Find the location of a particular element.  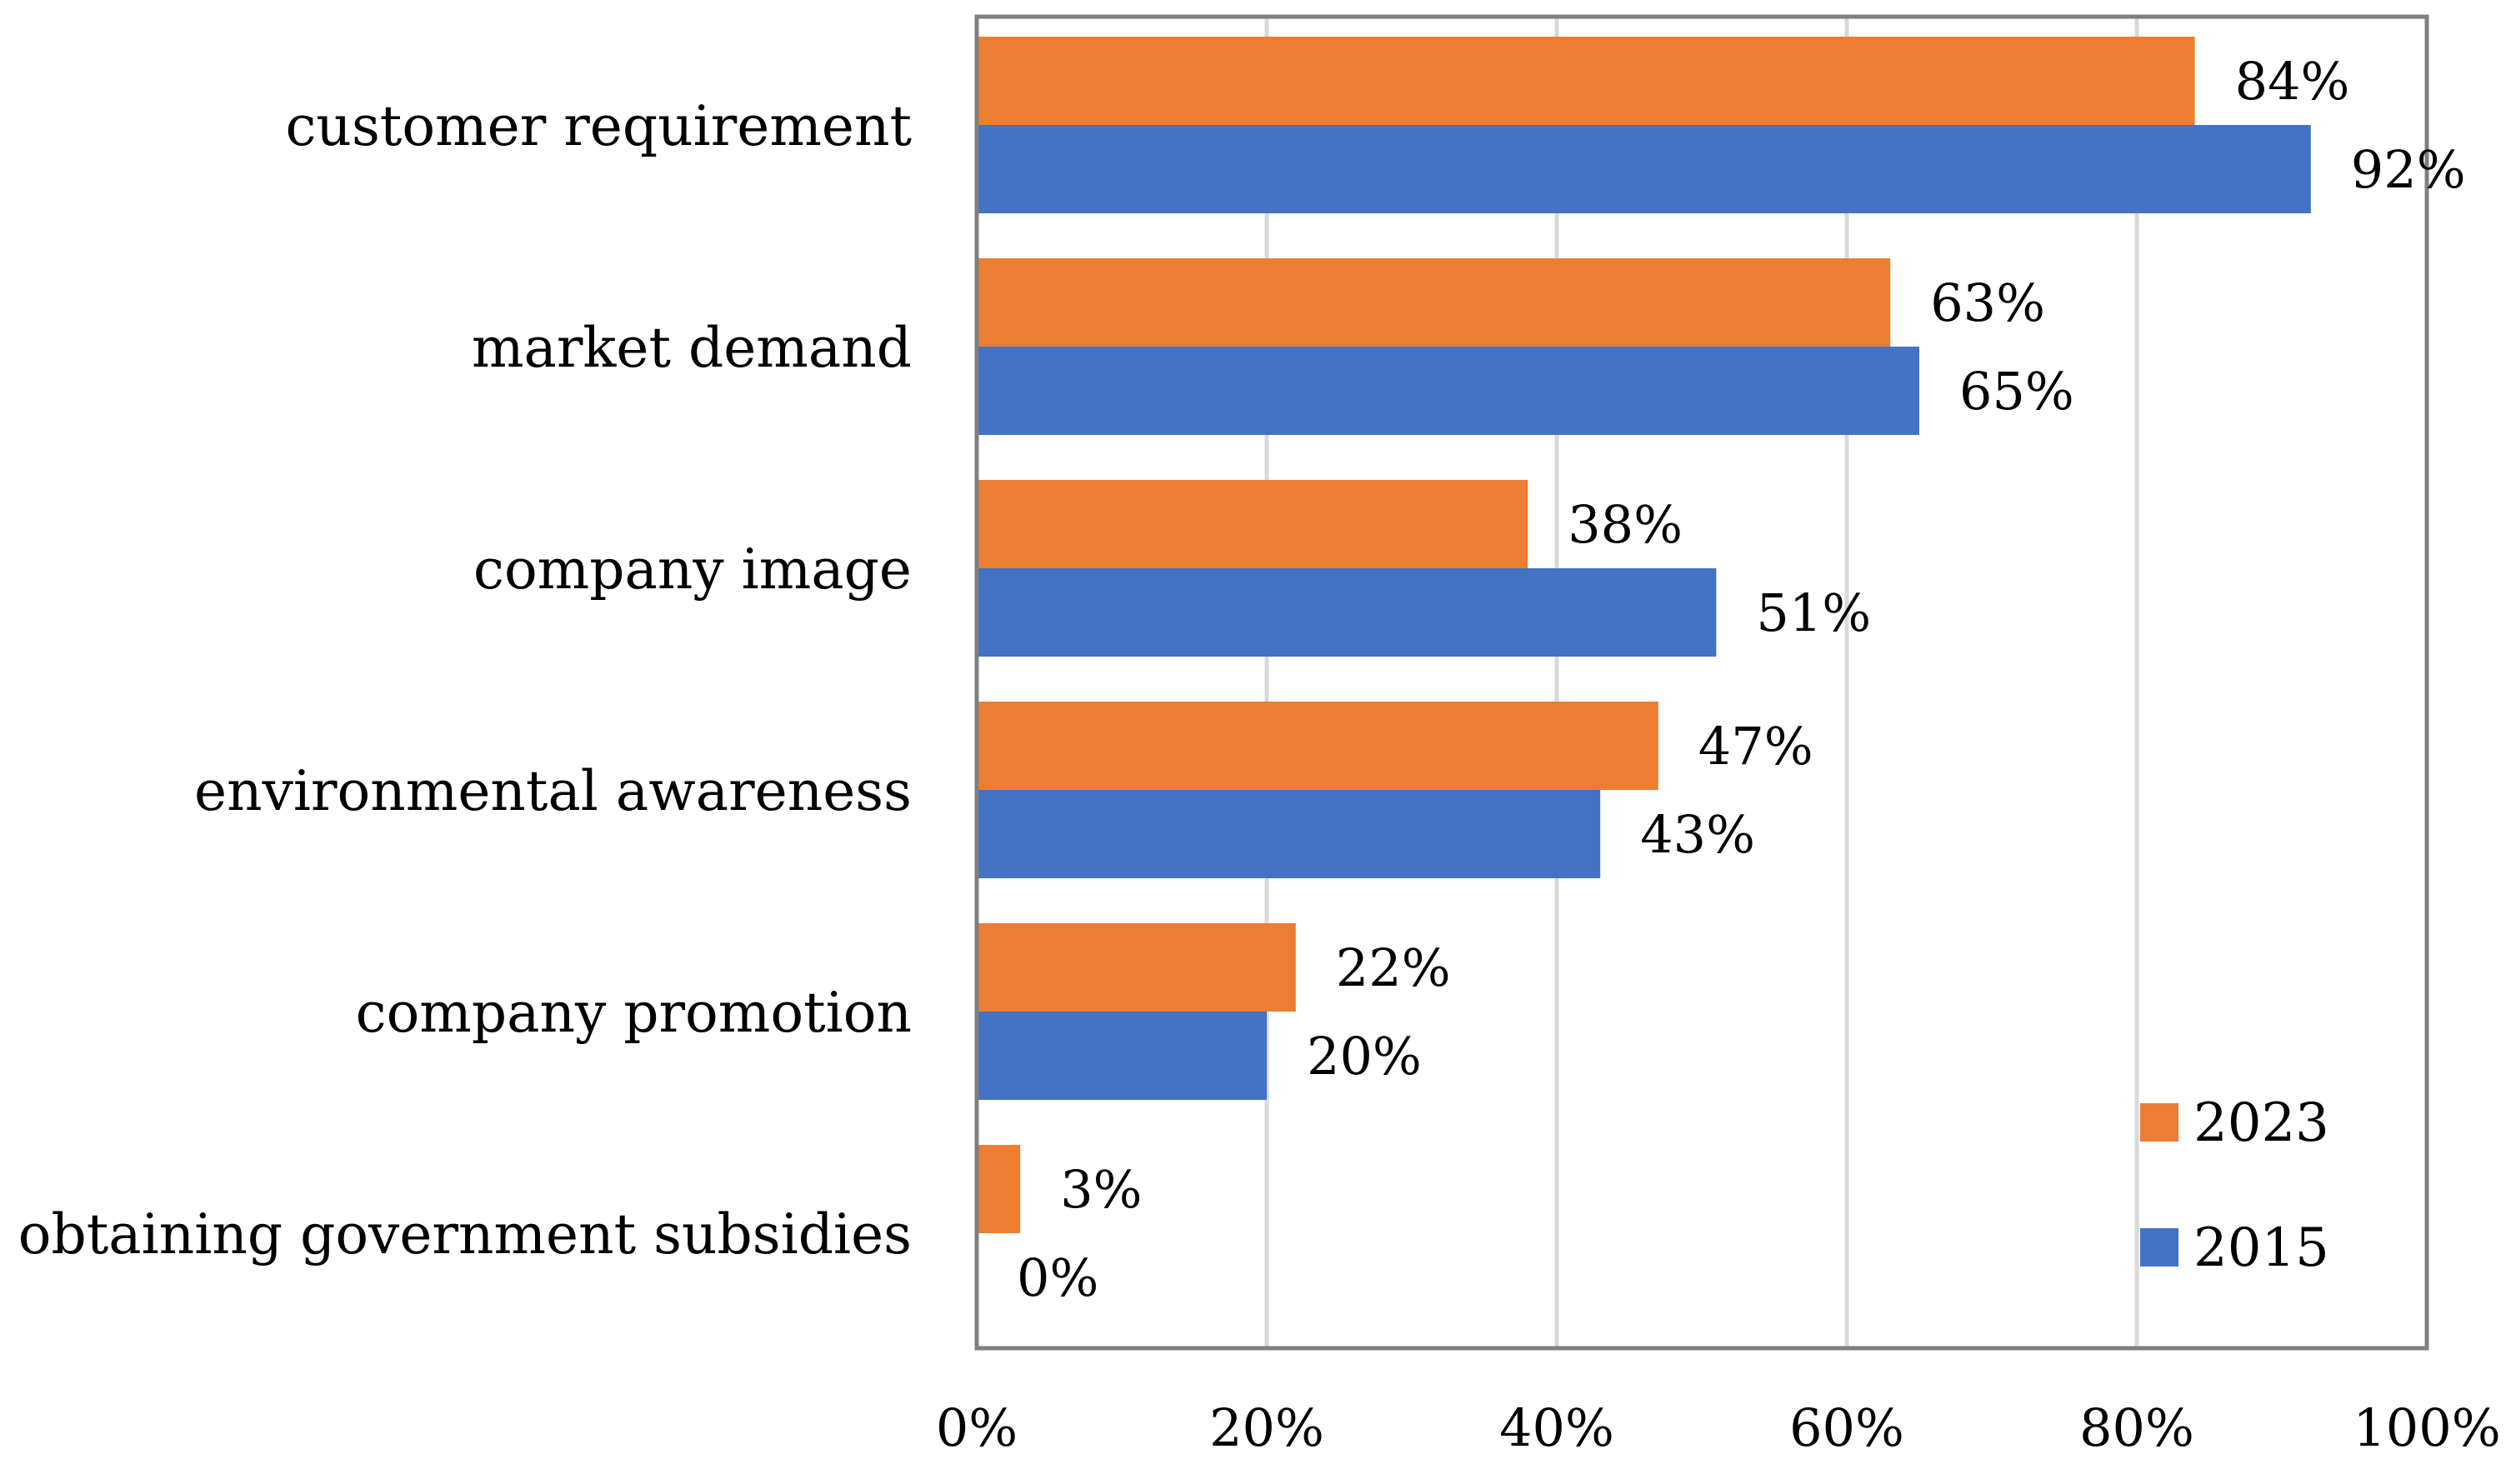

x-tick-label-100: 100% is located at coordinates (2426, 1427).